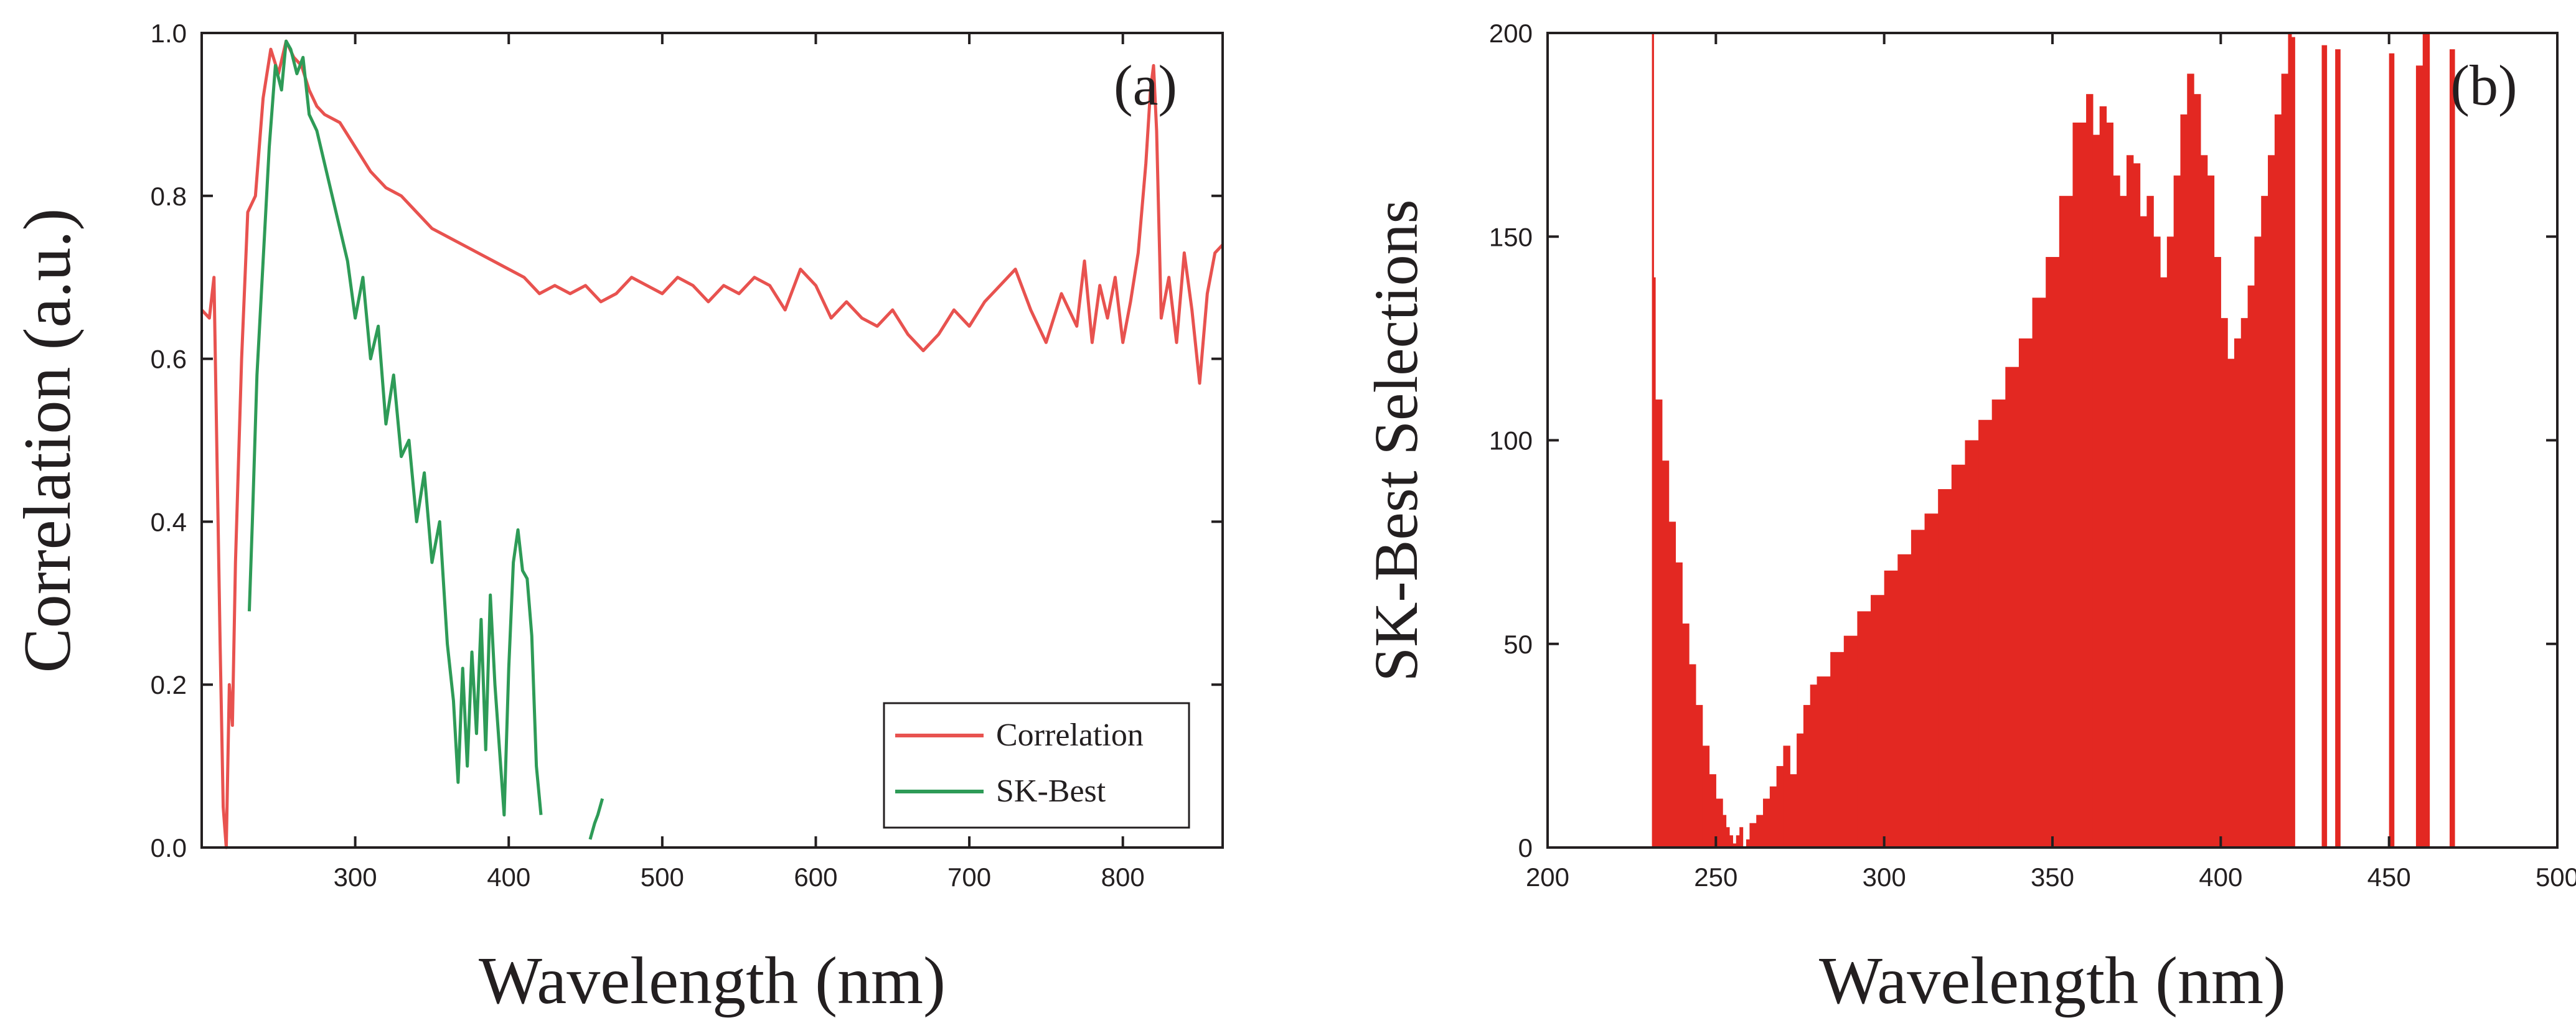  Describe the element at coordinates (1036, 765) in the screenshot. I see `legend-box` at that location.